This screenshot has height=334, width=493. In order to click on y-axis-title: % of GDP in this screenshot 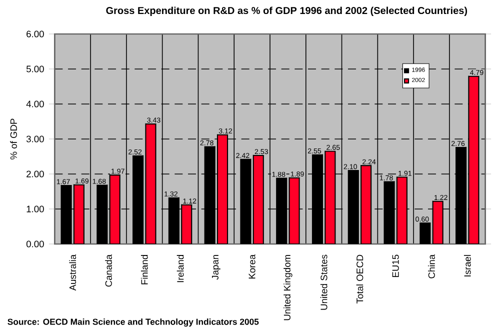, I will do `click(13, 139)`.